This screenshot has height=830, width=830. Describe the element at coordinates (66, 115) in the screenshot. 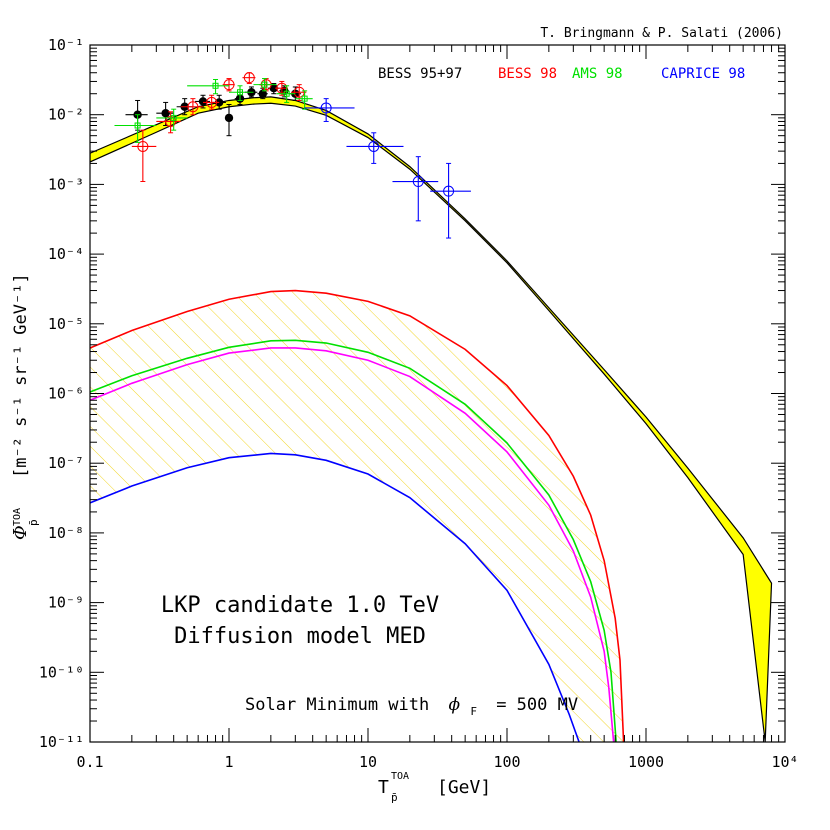

I see `y-tick-label: 10⁻²` at that location.